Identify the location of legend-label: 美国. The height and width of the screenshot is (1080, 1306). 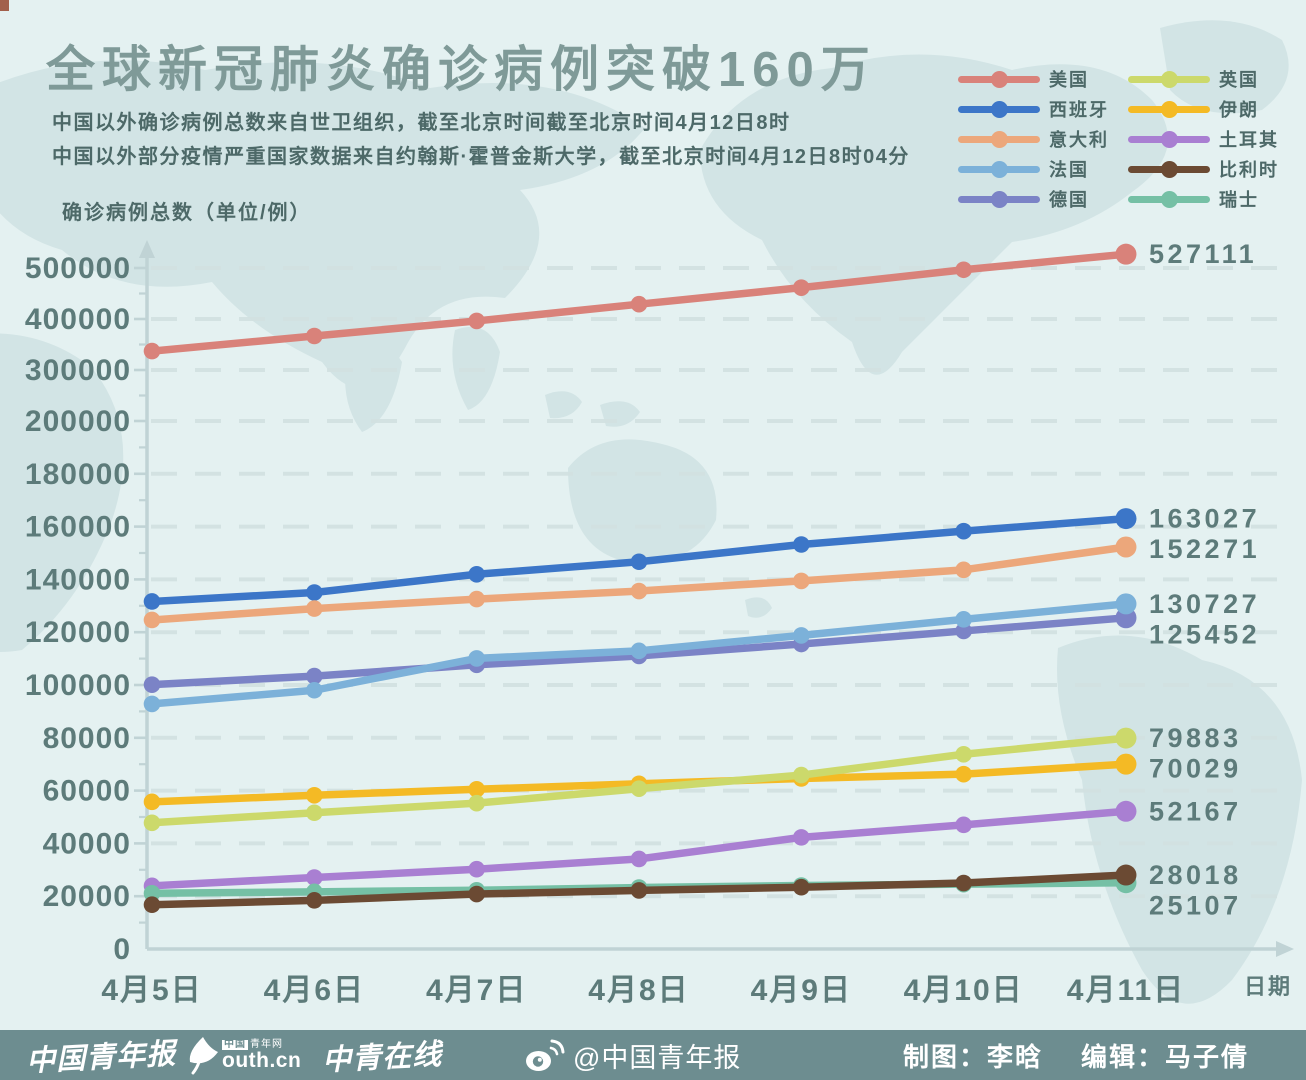
(1069, 80).